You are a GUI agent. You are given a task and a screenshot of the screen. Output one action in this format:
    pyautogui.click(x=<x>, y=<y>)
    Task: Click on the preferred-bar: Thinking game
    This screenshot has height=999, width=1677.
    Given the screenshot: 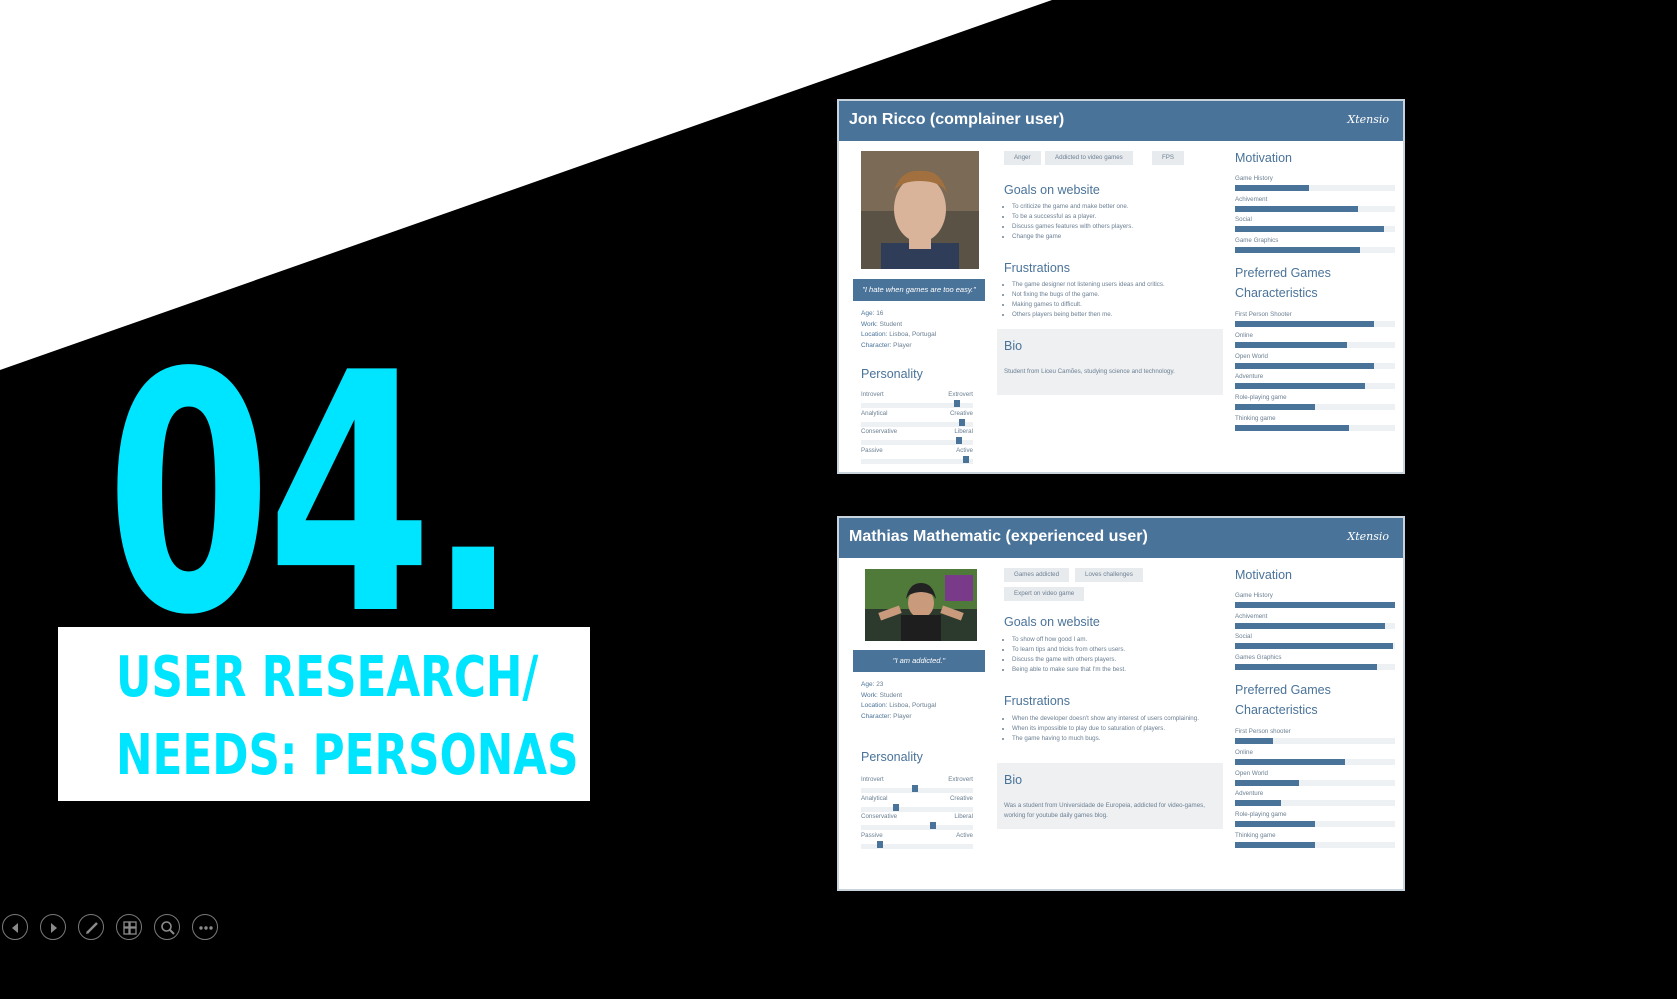 What is the action you would take?
    pyautogui.click(x=1315, y=842)
    